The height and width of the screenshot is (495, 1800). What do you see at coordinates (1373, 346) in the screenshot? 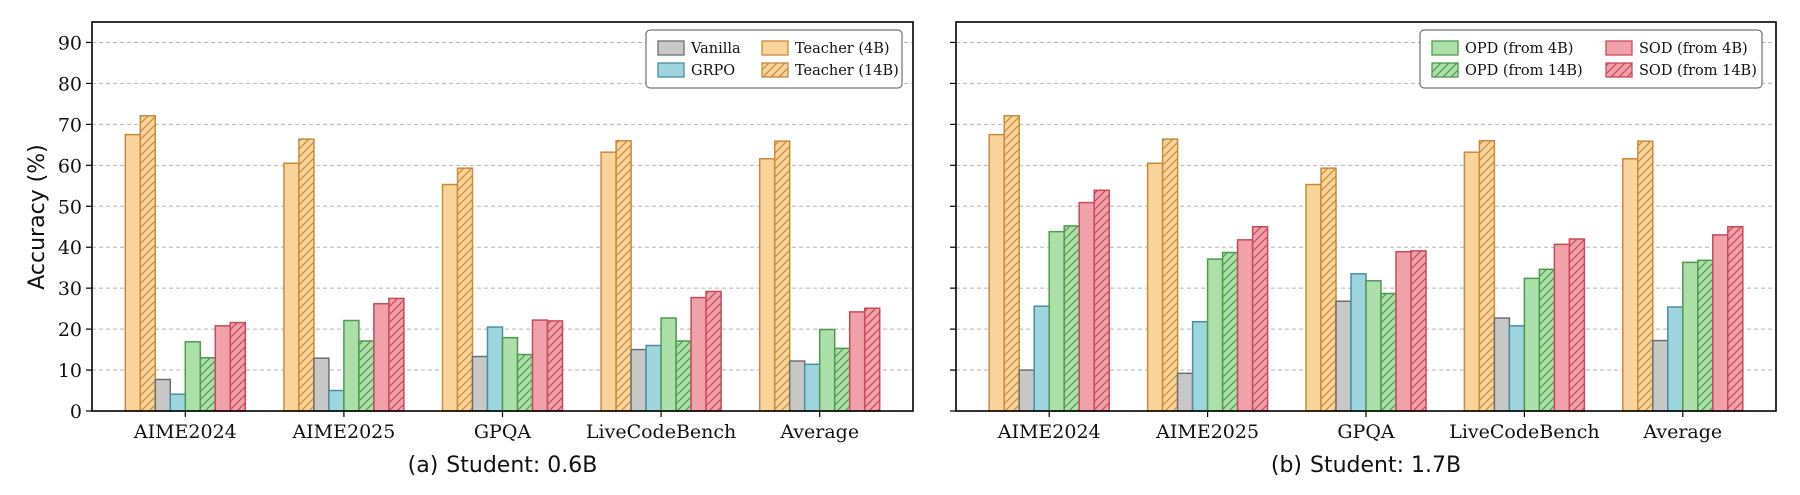
I see `bar-opd-from-4b-gpqa` at bounding box center [1373, 346].